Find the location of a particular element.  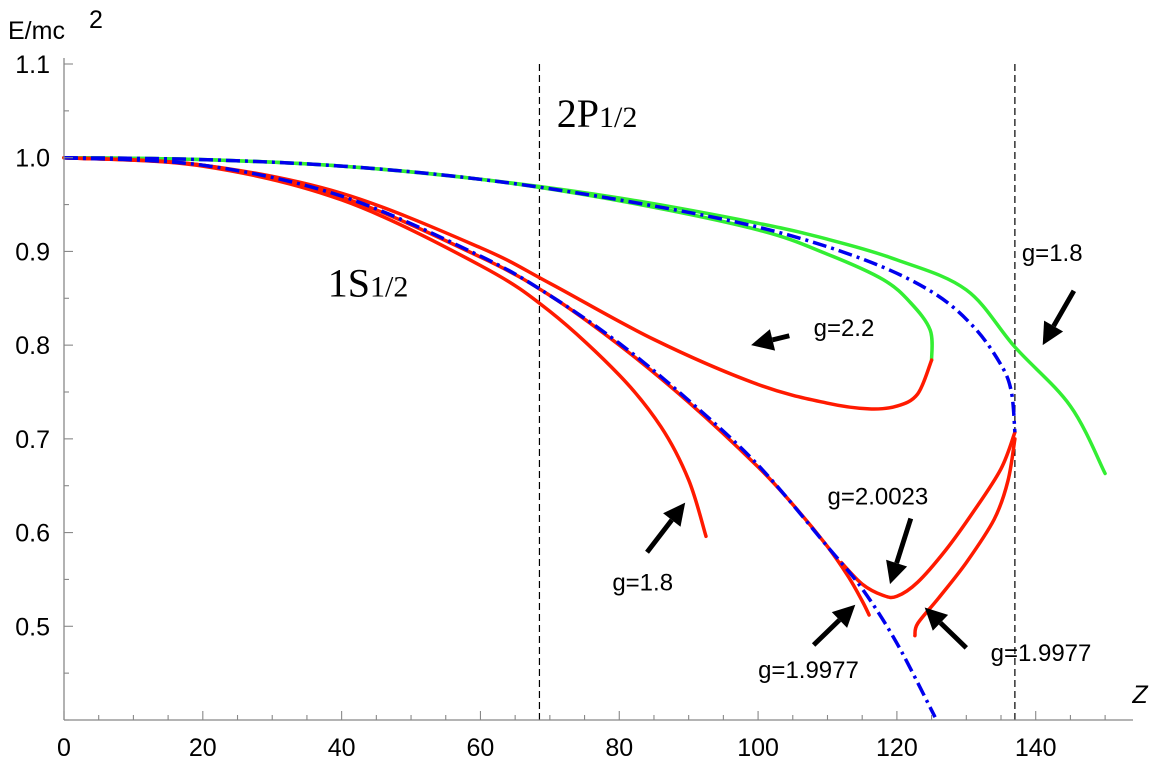

x-tick-label: 100 is located at coordinates (758, 748).